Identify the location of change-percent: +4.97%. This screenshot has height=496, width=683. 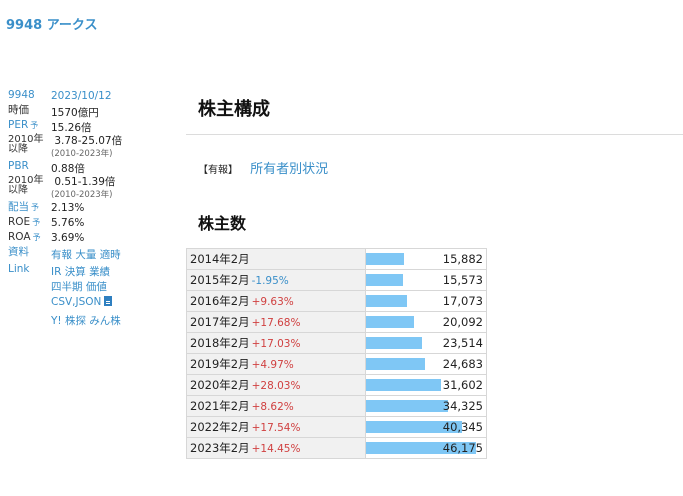
(272, 365).